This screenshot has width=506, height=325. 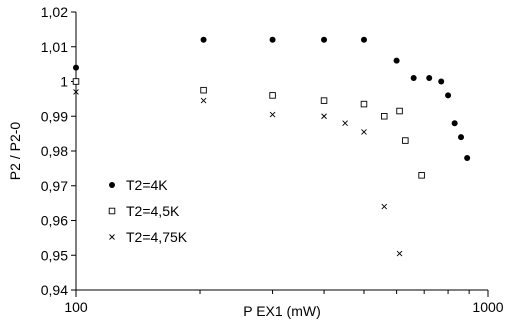 I want to click on y-tick-label: 0,97, so click(x=54, y=186).